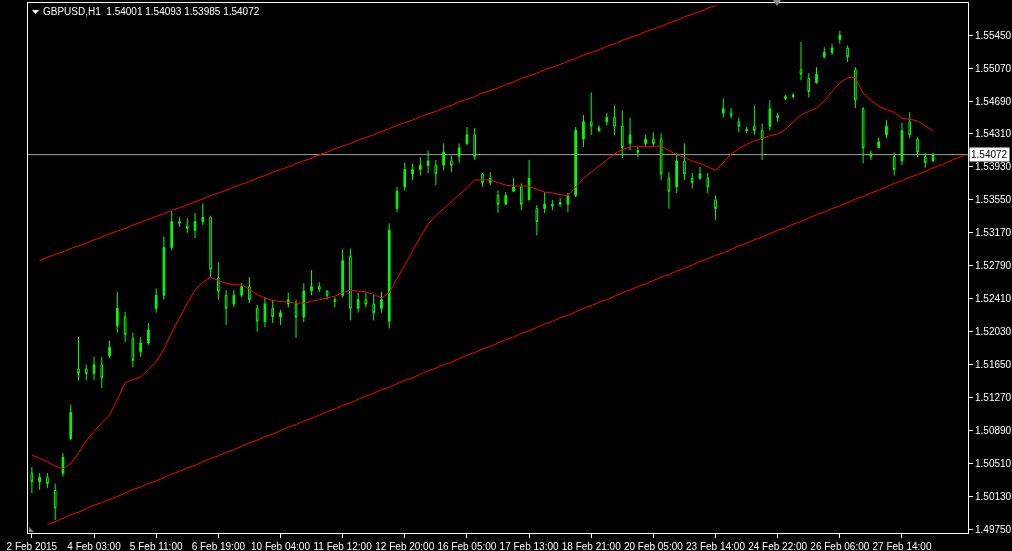  Describe the element at coordinates (993, 365) in the screenshot. I see `y-tick-label: 1.51650` at that location.